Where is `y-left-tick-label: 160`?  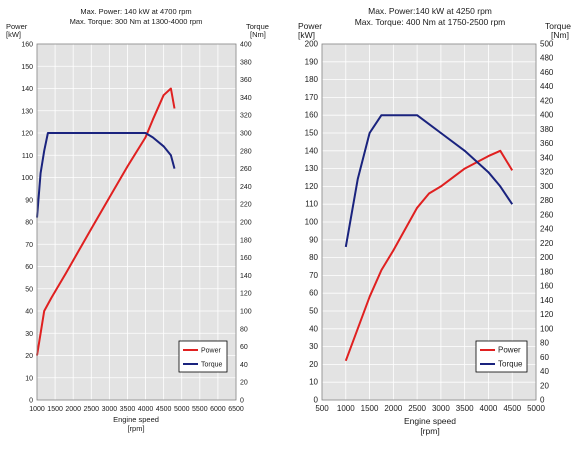
y-left-tick-label: 160 is located at coordinates (27, 45).